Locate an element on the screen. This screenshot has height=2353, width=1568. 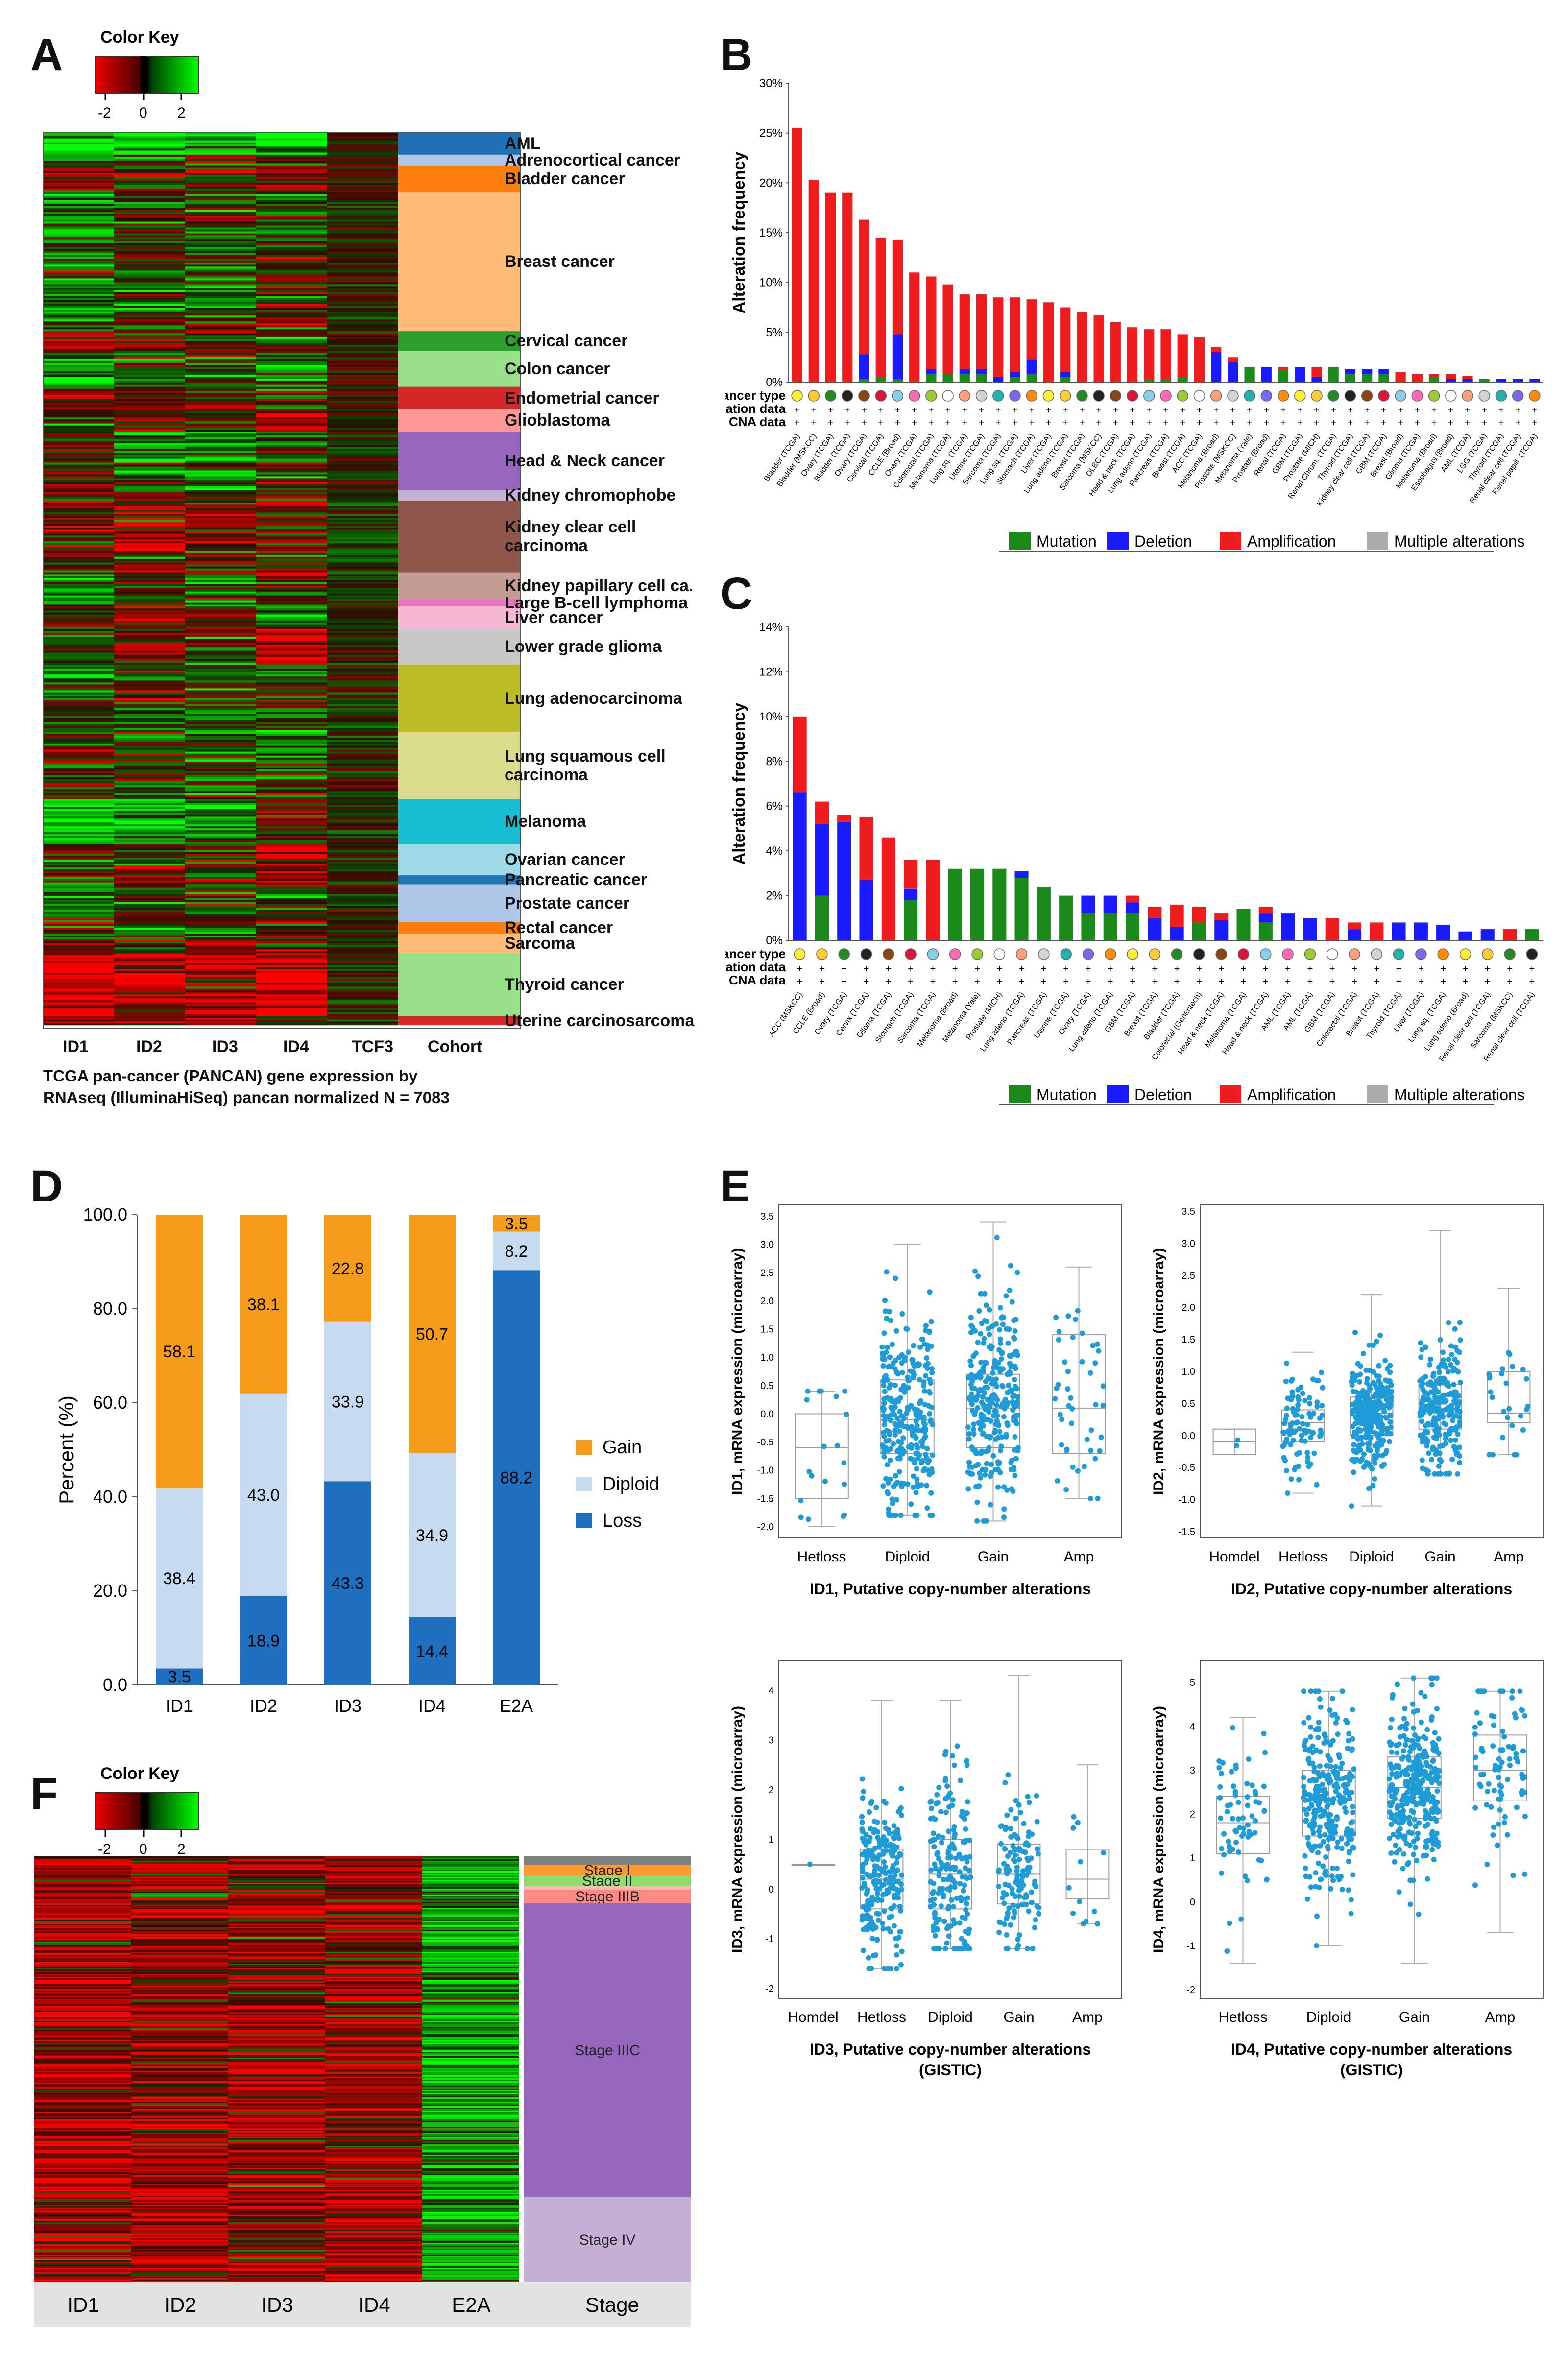
cancer-type-dot is located at coordinates (1065, 396).